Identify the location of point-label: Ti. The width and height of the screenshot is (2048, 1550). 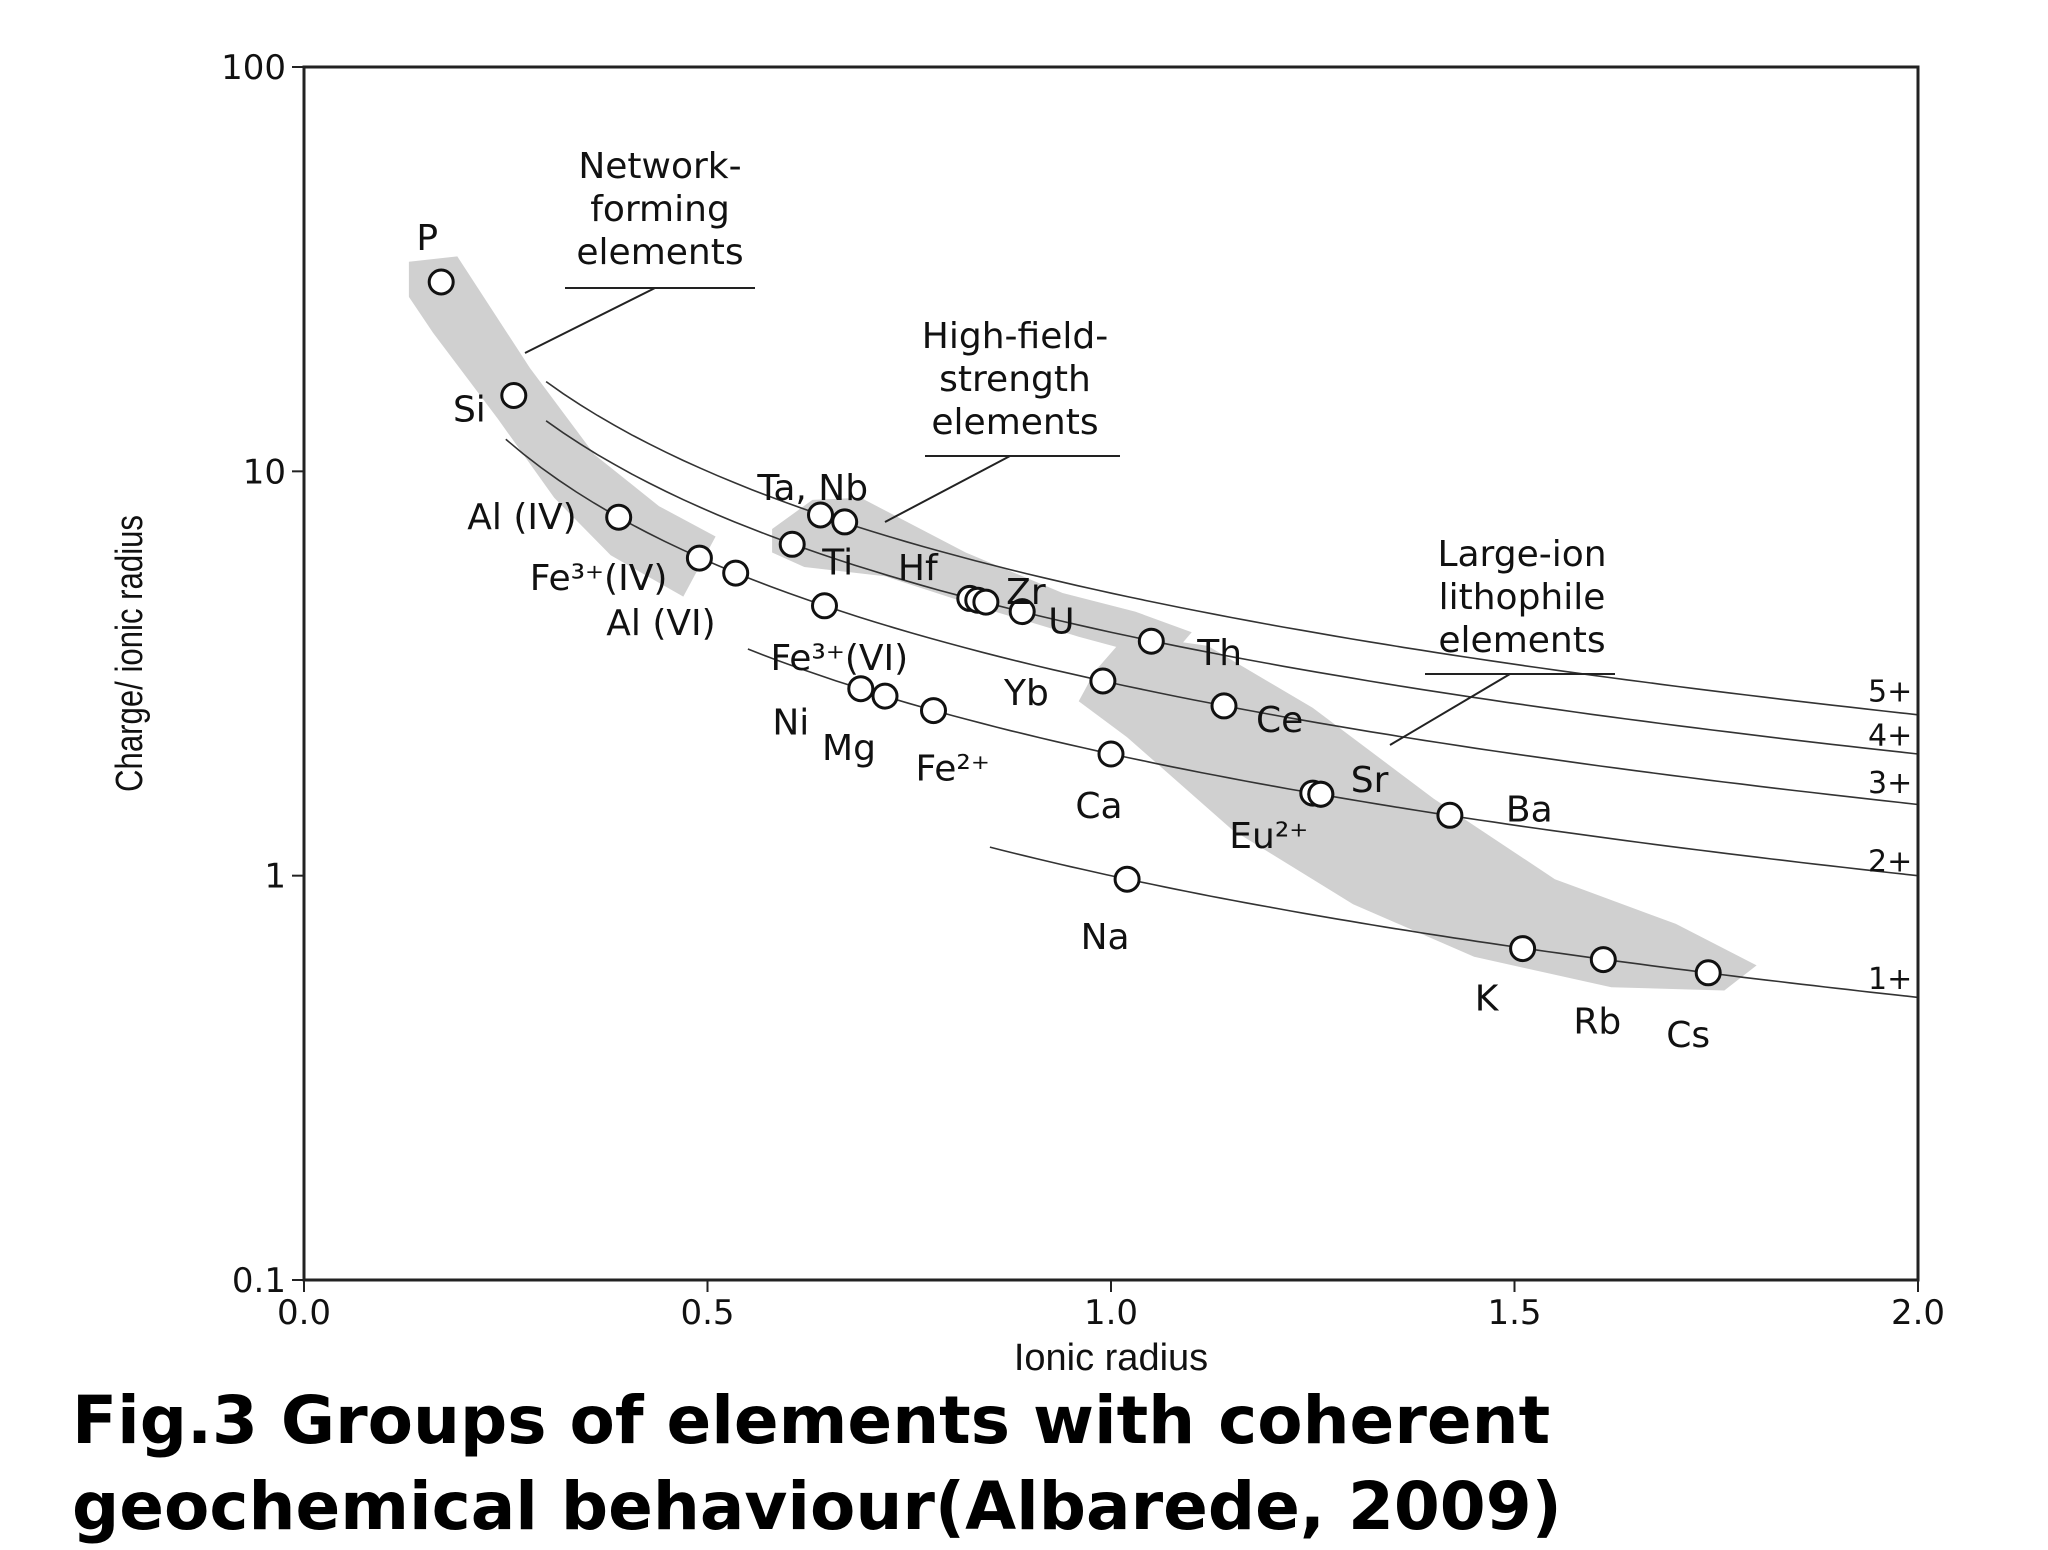
(837, 562).